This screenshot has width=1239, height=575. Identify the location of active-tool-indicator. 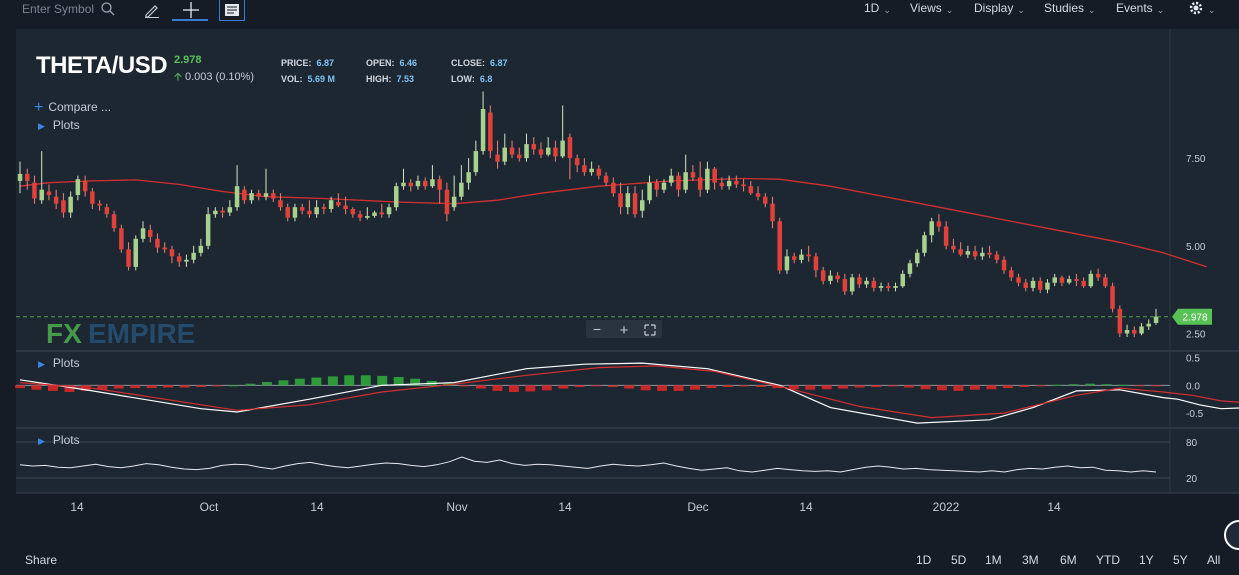
(190, 20).